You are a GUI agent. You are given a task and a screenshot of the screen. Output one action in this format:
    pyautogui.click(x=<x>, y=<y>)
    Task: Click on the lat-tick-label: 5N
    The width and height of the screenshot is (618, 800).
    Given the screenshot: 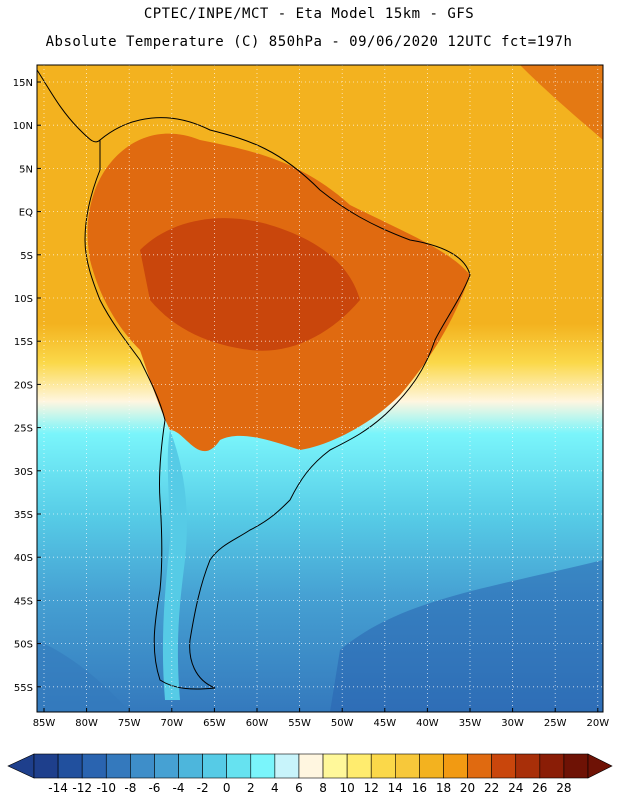 What is the action you would take?
    pyautogui.click(x=26, y=169)
    